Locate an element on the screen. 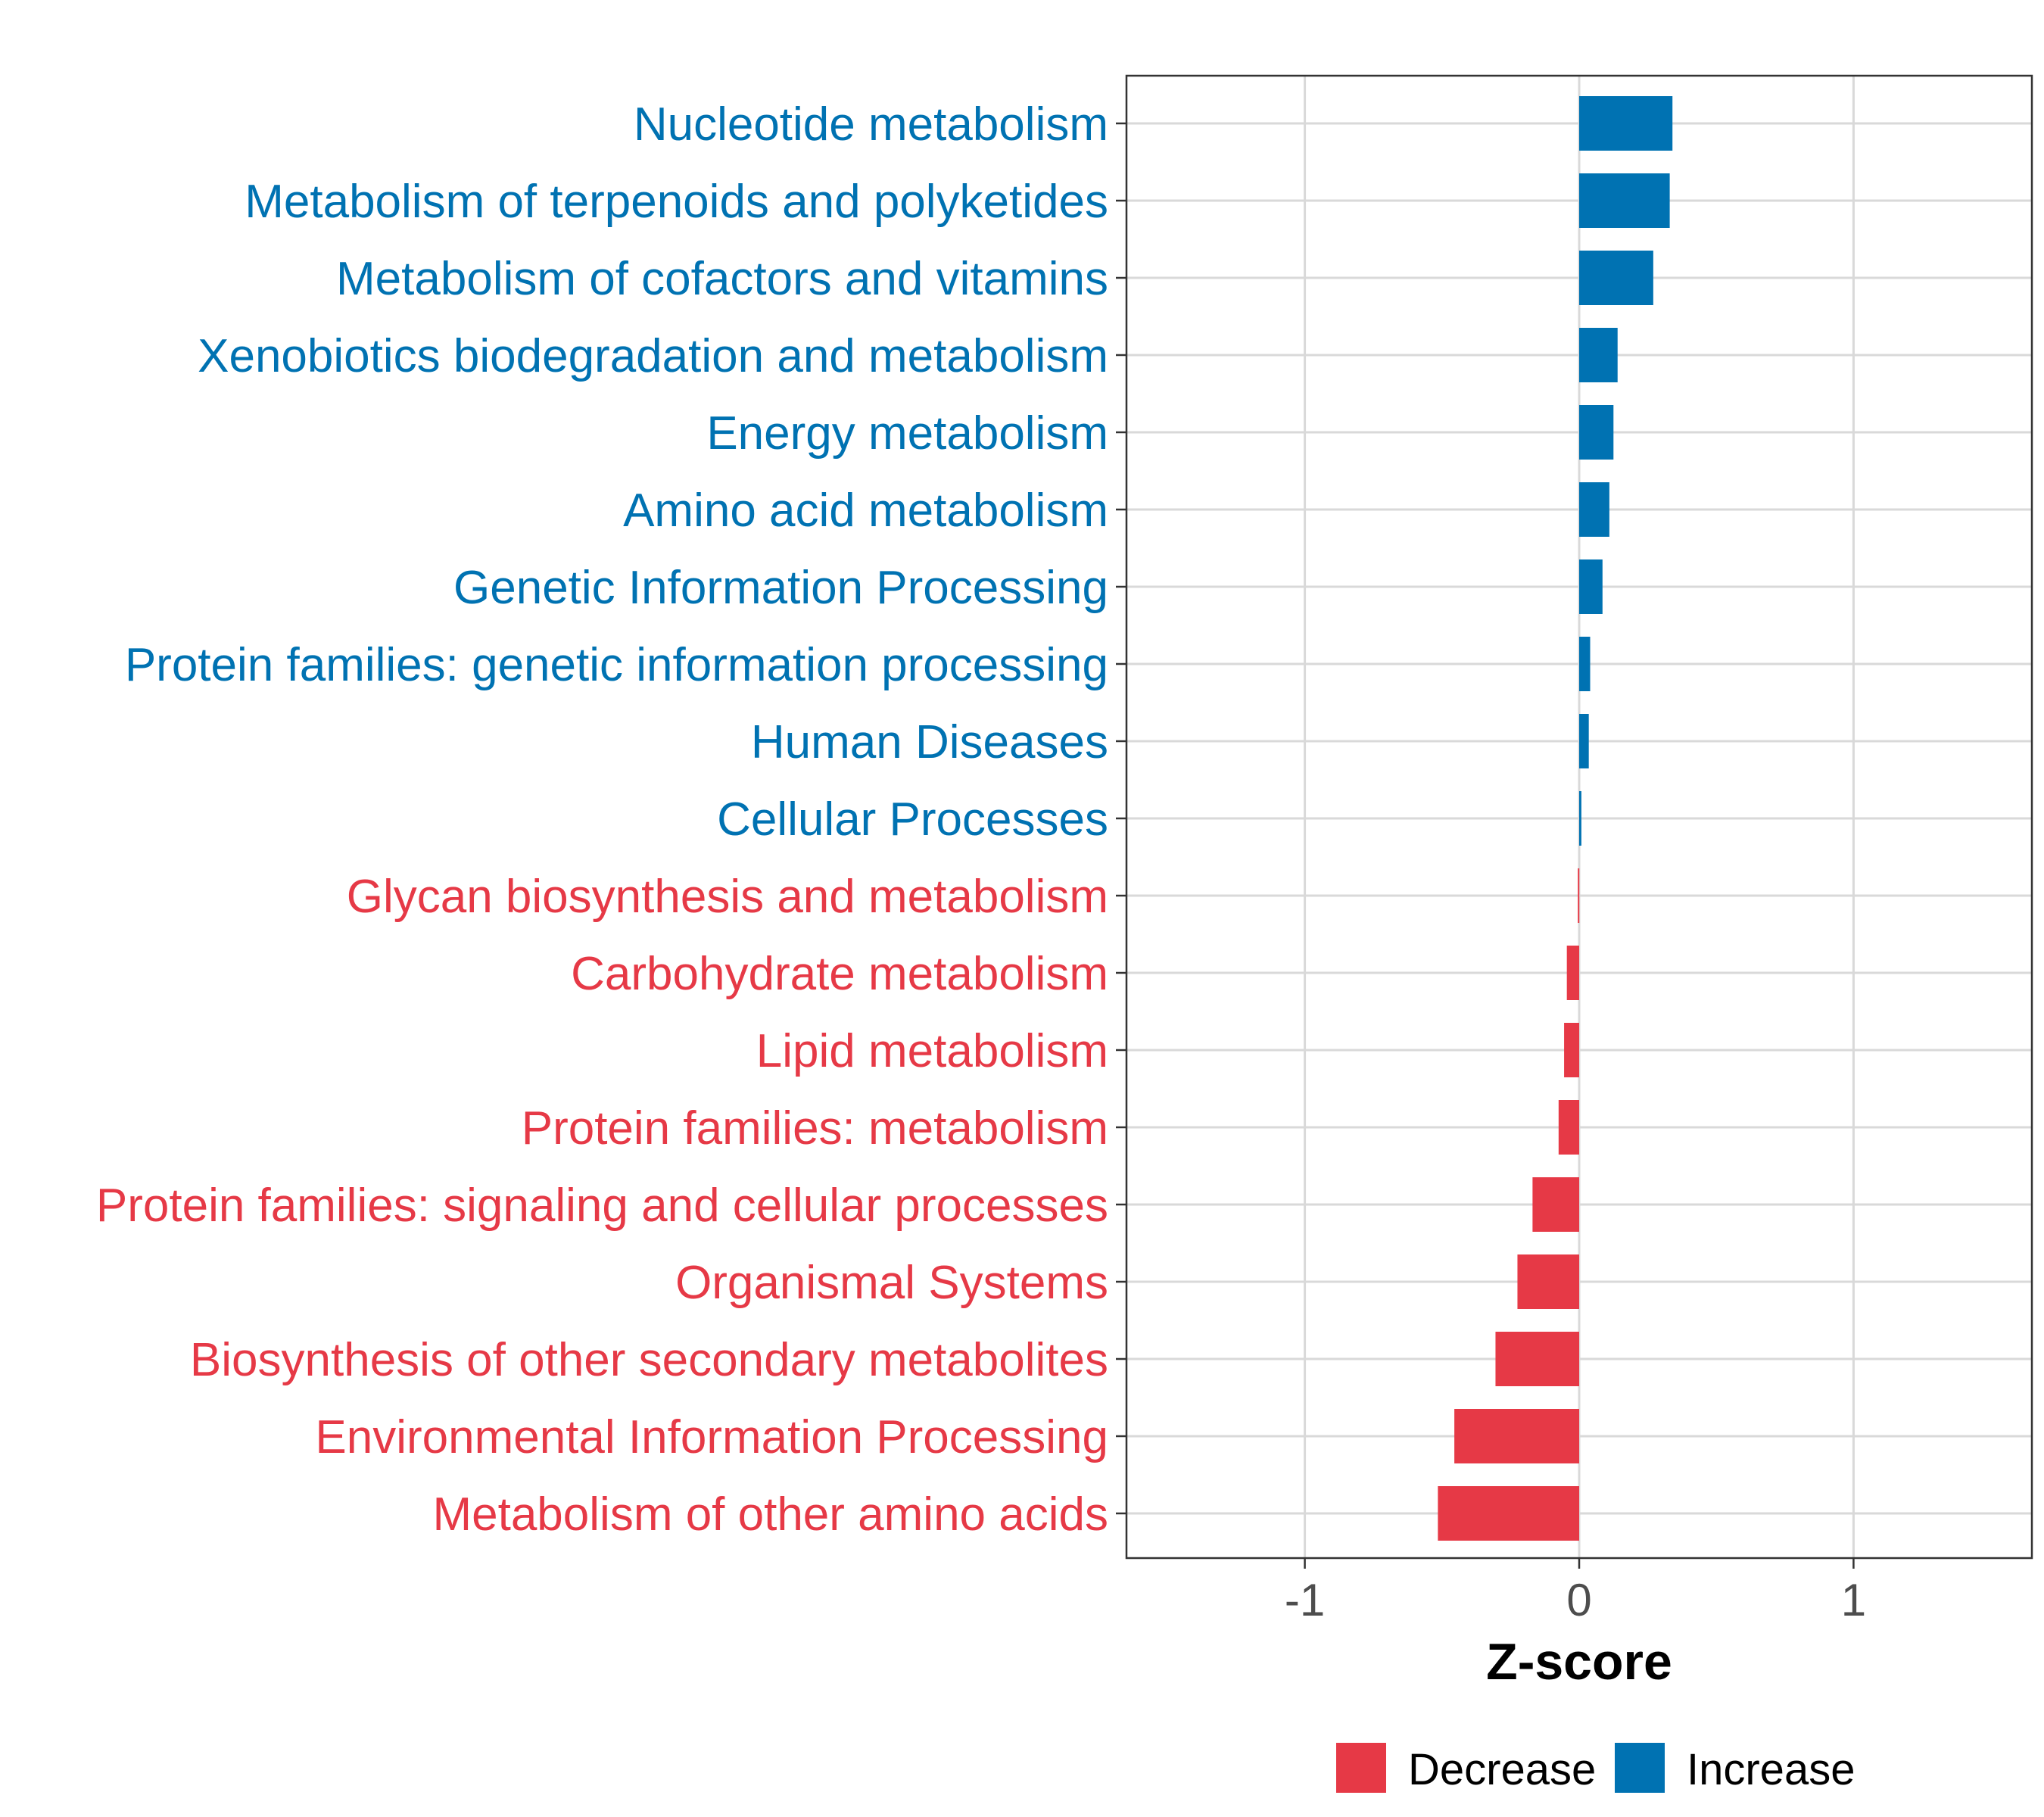 The height and width of the screenshot is (1817, 2044). legend-label: Decrease is located at coordinates (1502, 1769).